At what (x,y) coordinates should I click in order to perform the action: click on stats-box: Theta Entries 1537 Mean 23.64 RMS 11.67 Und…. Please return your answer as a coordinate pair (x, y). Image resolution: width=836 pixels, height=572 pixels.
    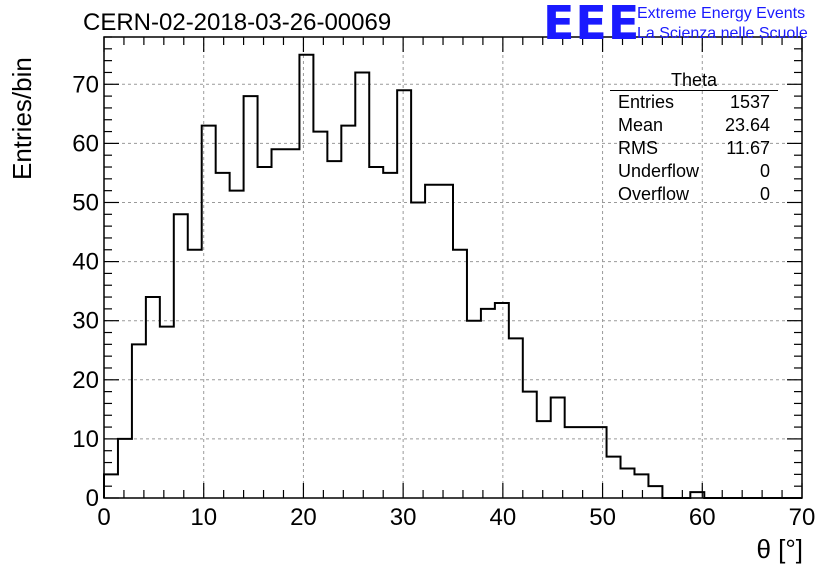
    Looking at the image, I should click on (694, 138).